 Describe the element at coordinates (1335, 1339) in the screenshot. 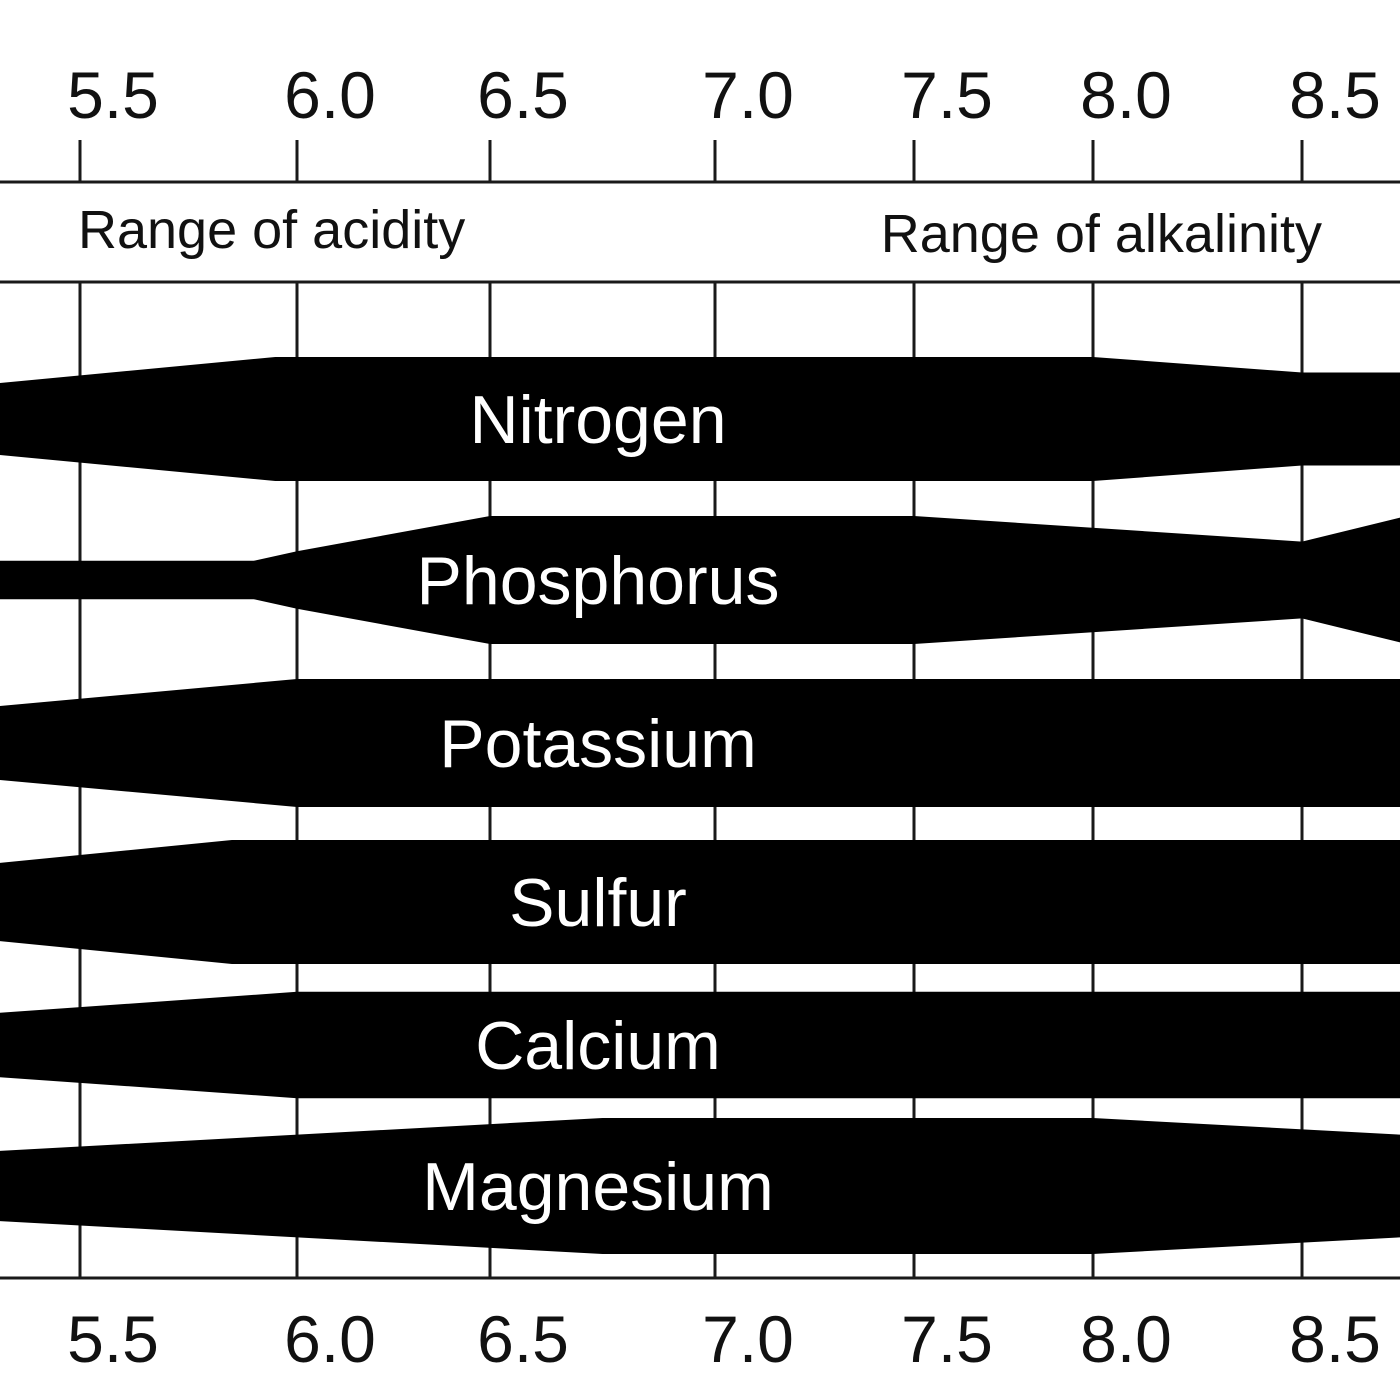

I see `bottom-tick-label: 8.5` at that location.